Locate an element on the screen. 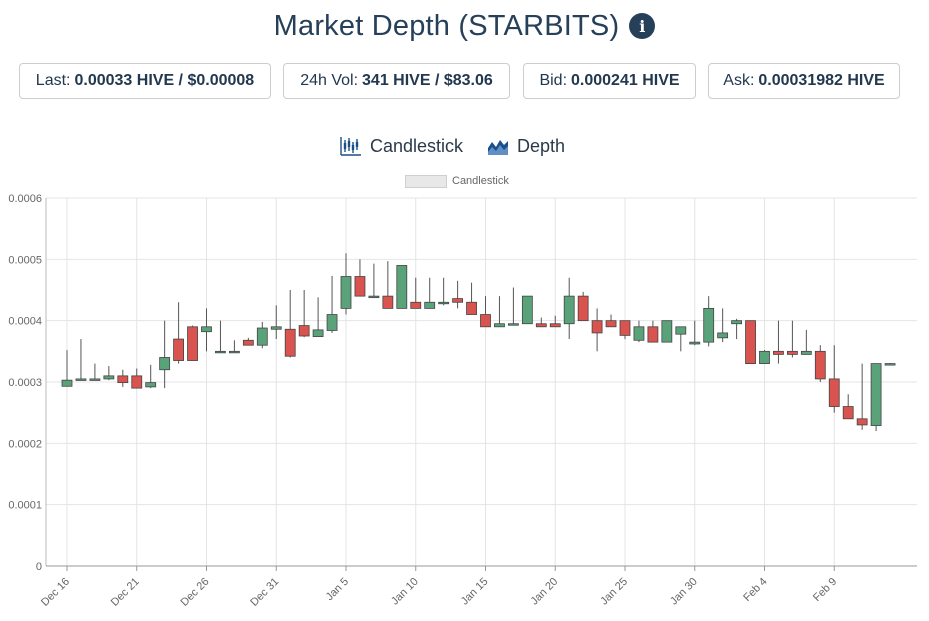  depth-toggle: Depth is located at coordinates (526, 146).